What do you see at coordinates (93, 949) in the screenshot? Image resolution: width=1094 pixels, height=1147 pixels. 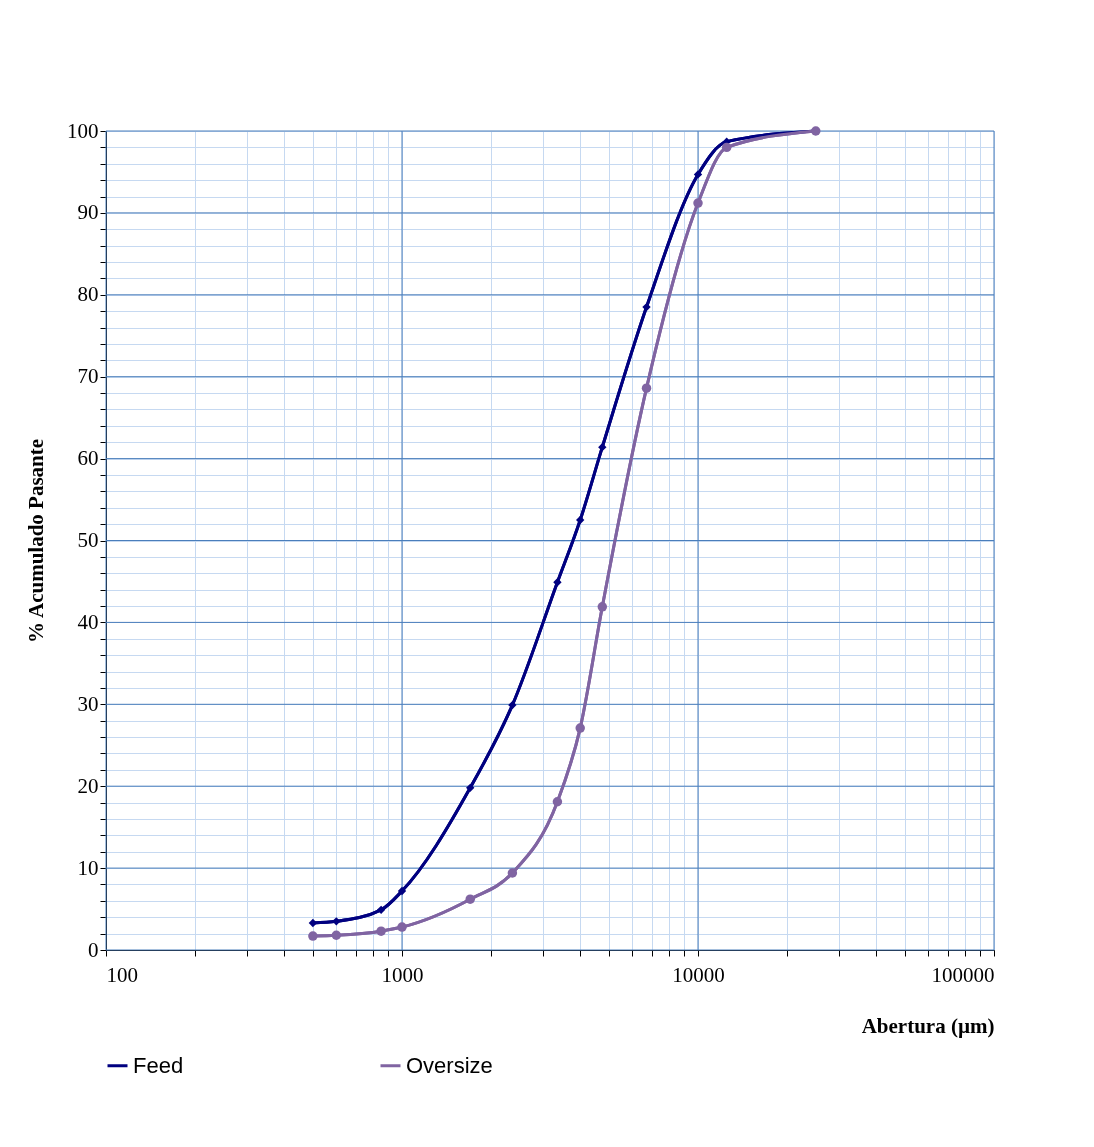 I see `y-tick-label: 0` at bounding box center [93, 949].